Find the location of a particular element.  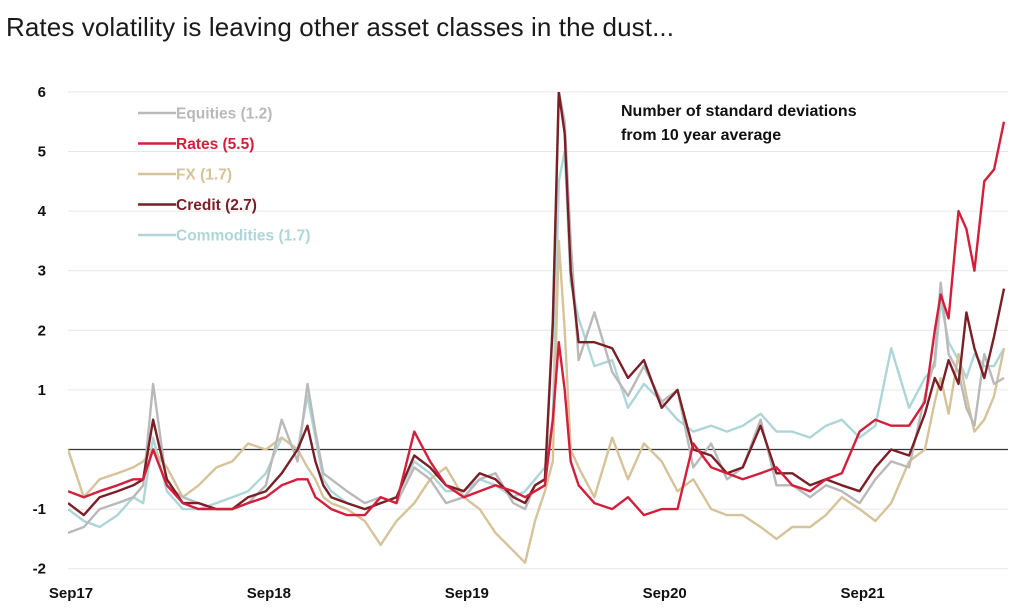

x-tick-label: Sep21 is located at coordinates (862, 593).